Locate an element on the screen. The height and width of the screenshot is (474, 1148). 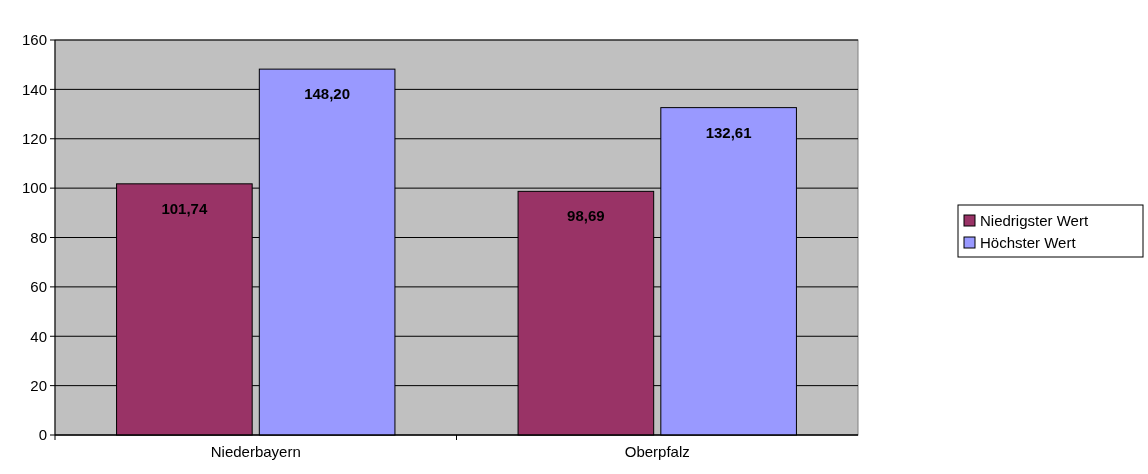
y-tick-label: 100 is located at coordinates (34, 188).